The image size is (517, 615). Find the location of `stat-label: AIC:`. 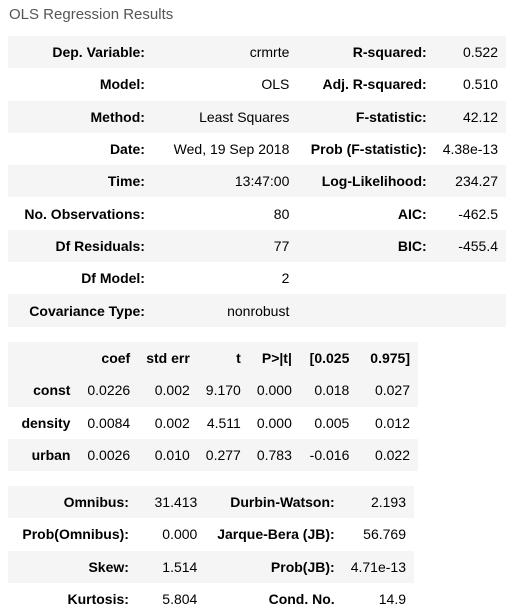

stat-label: AIC: is located at coordinates (366, 213).